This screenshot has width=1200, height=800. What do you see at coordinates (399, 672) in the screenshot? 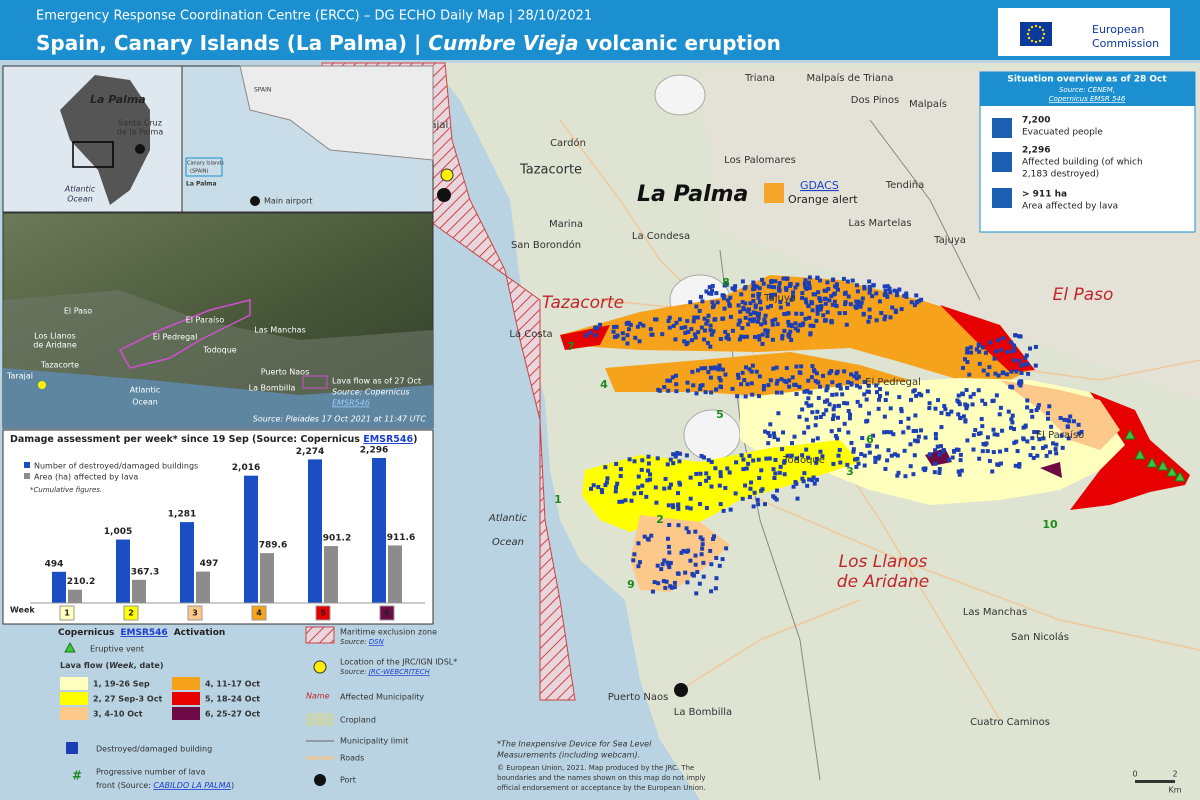
I see `link: JRC-WEBCRITECH` at bounding box center [399, 672].